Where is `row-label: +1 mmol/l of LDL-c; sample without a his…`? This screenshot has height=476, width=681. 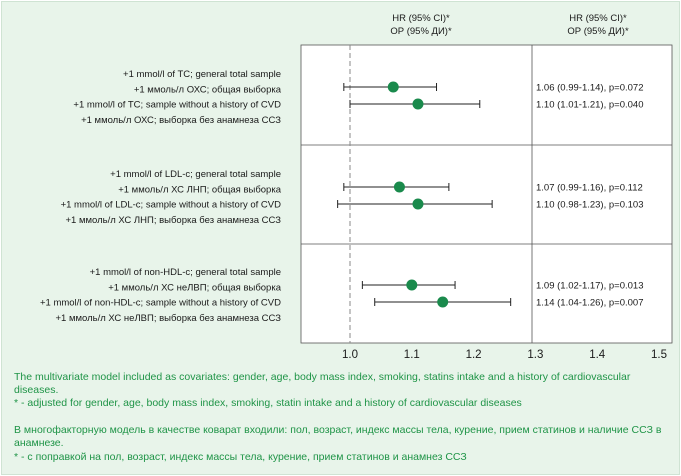
row-label: +1 mmol/l of LDL-c; sample without a his… is located at coordinates (171, 205).